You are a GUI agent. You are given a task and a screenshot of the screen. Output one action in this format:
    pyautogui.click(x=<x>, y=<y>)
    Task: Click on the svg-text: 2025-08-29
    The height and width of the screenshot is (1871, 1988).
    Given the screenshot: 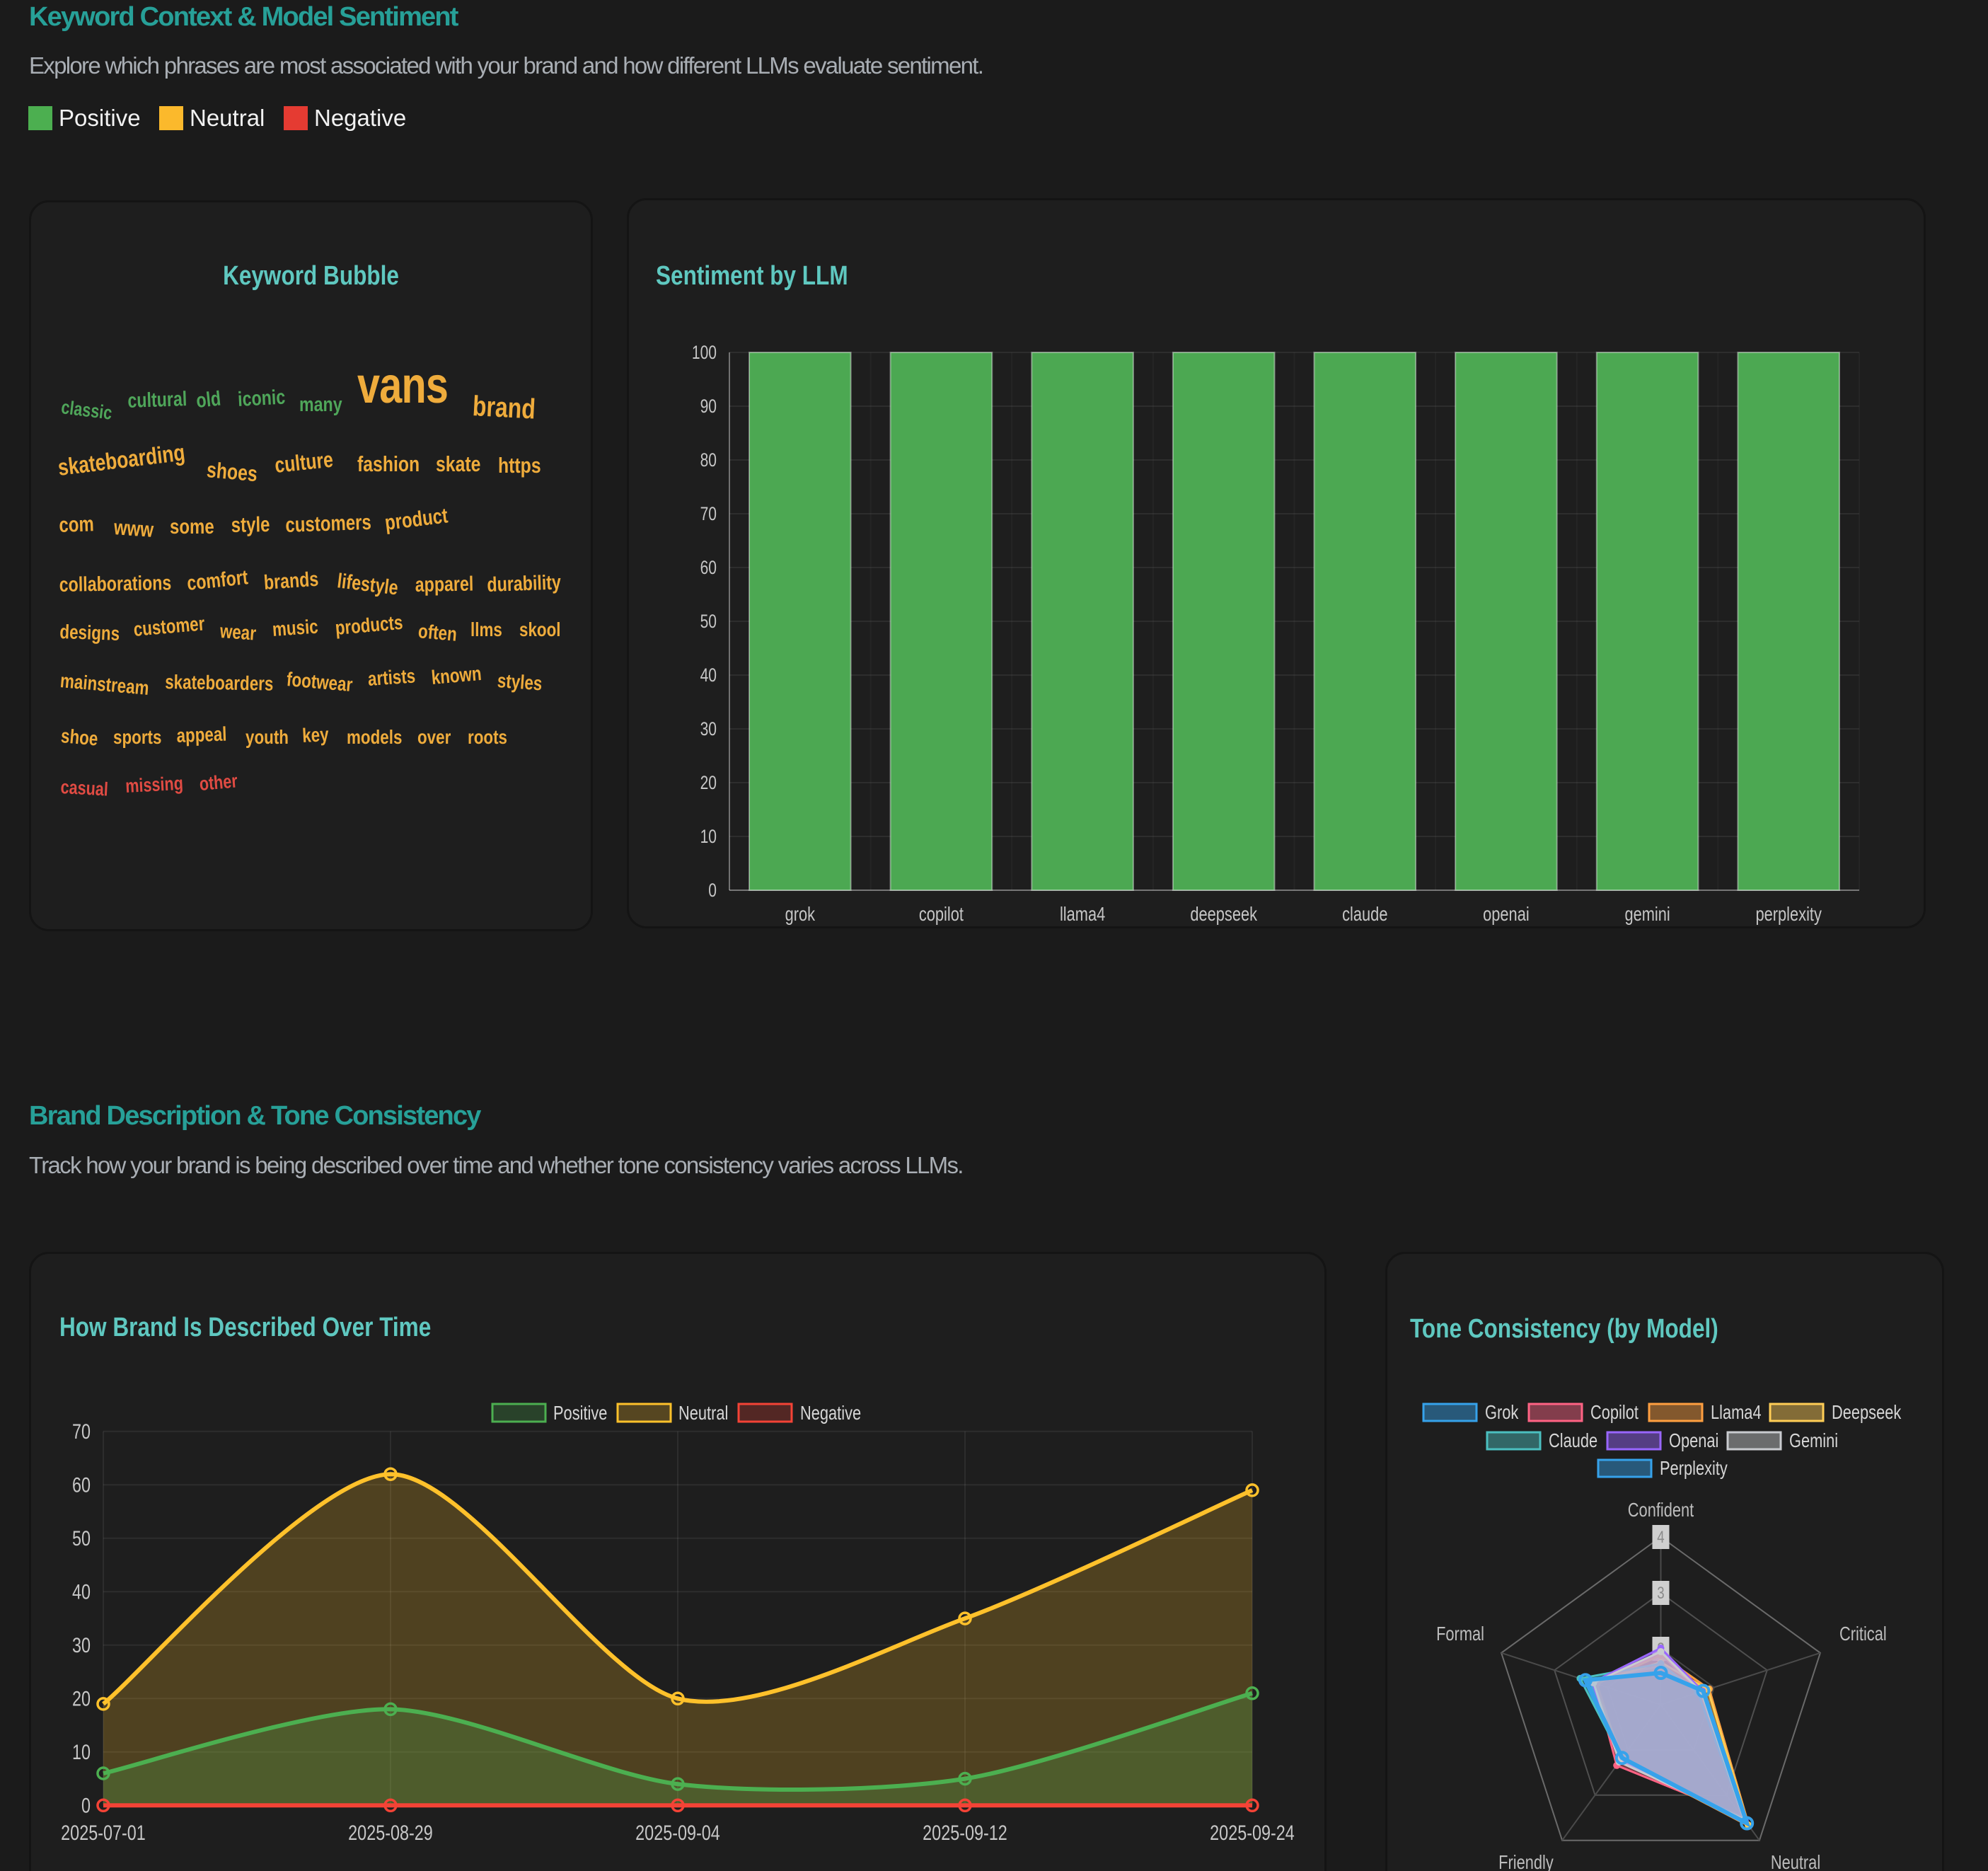 What is the action you would take?
    pyautogui.click(x=390, y=1833)
    